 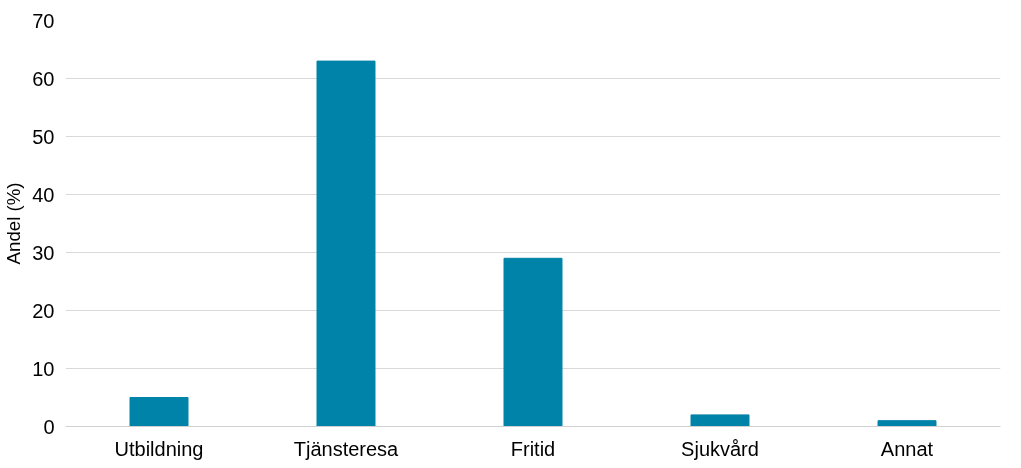 I want to click on y-axis-title: Andel (%), so click(x=14, y=223).